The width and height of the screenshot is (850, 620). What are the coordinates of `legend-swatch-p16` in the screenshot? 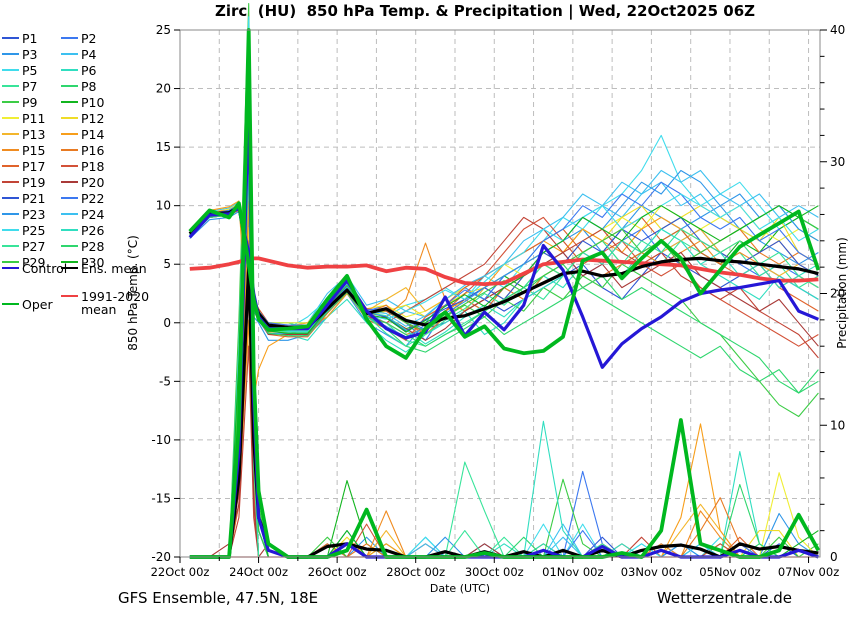 It's located at (69, 150).